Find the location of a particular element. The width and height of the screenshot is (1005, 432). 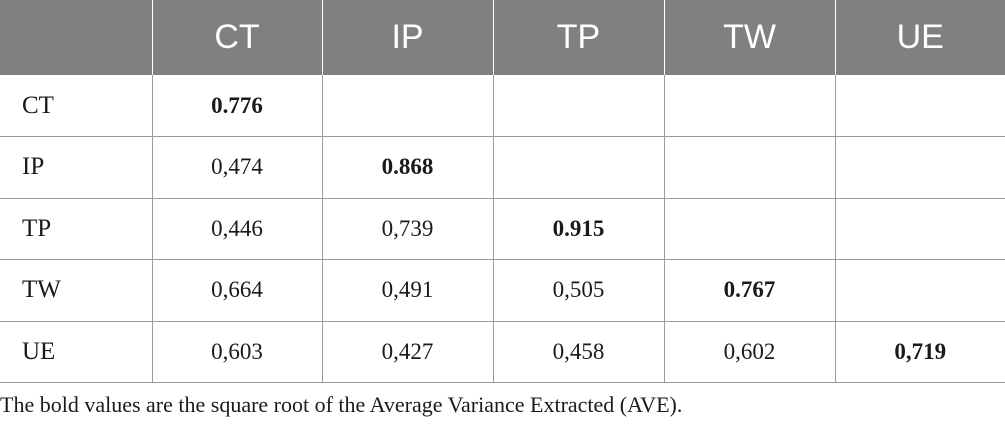

header-corner is located at coordinates (76, 37).